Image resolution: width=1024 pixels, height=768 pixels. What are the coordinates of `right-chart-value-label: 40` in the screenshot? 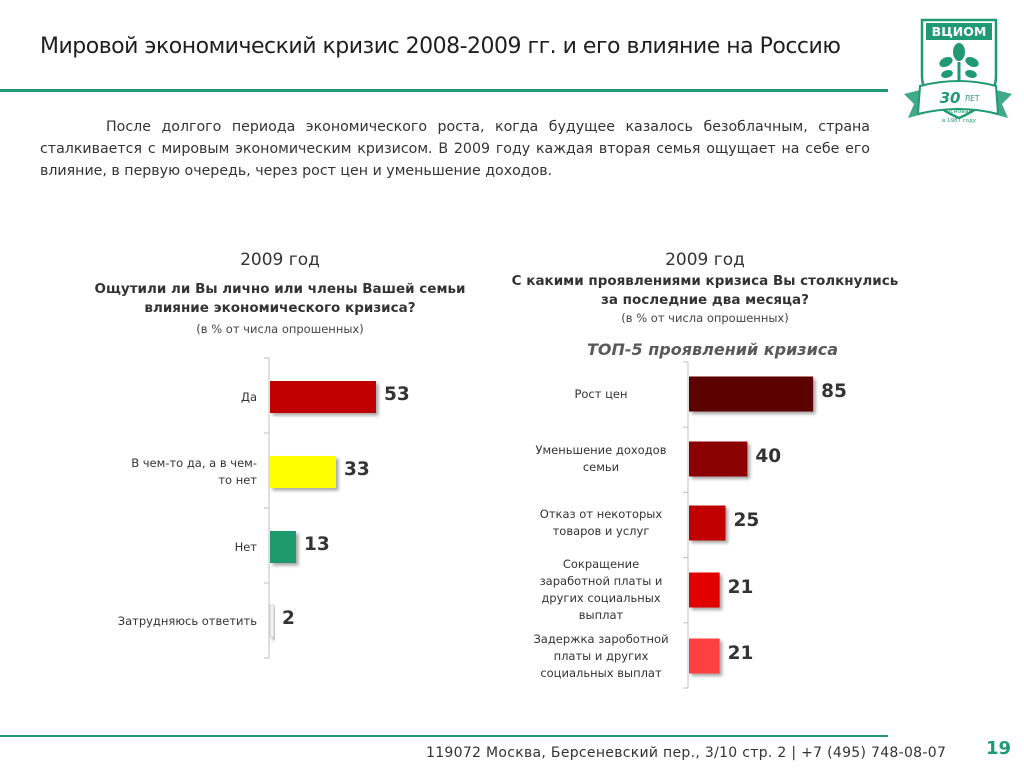 It's located at (768, 456).